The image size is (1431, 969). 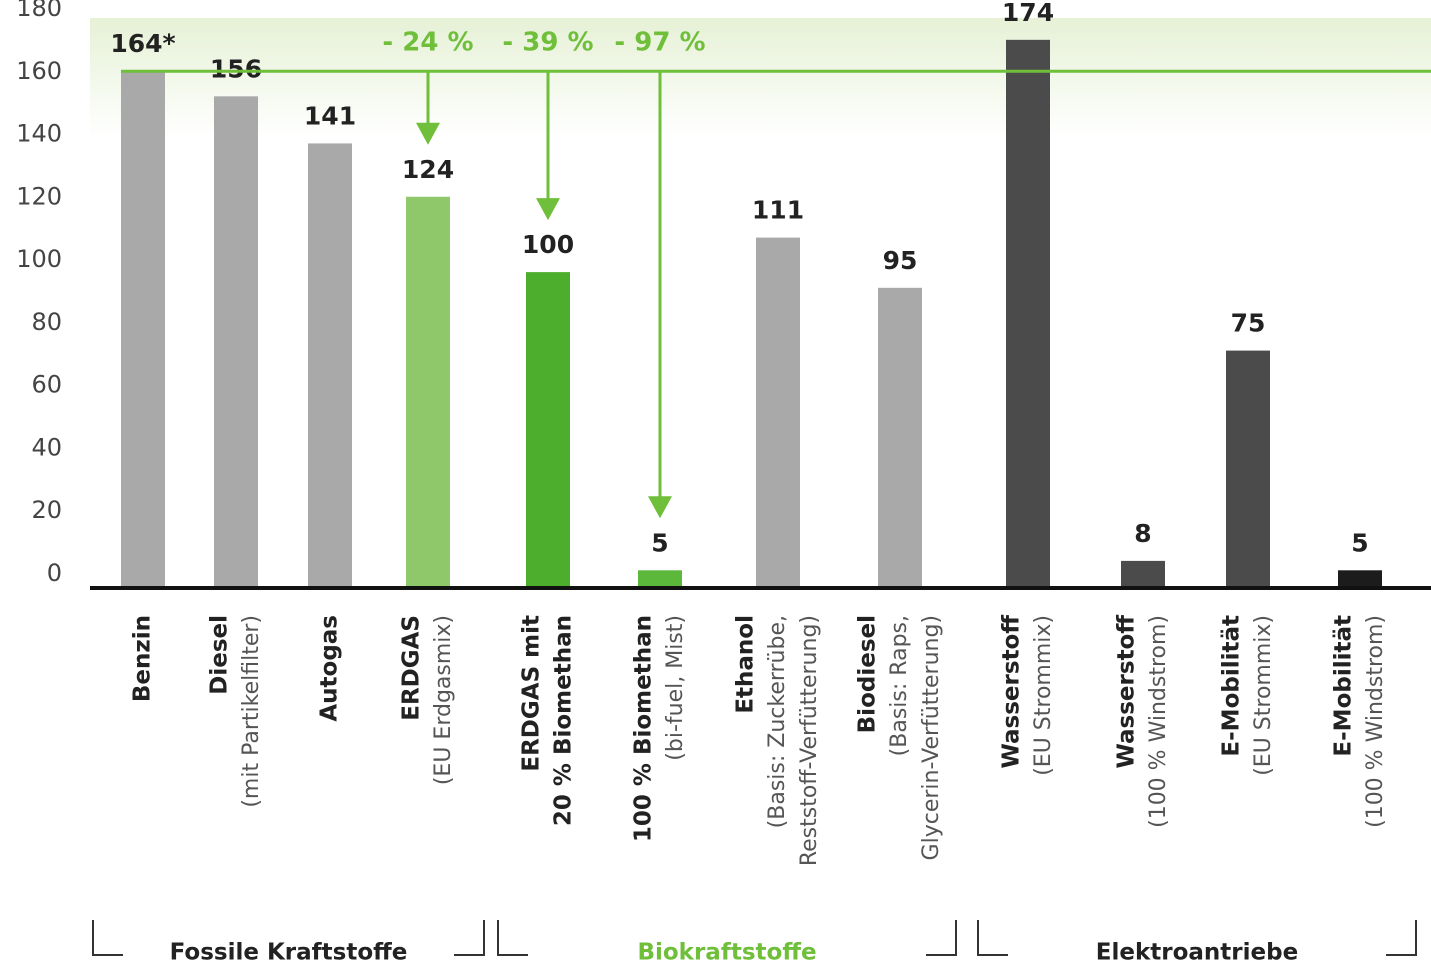 What do you see at coordinates (46, 510) in the screenshot?
I see `y-tick-label: 20` at bounding box center [46, 510].